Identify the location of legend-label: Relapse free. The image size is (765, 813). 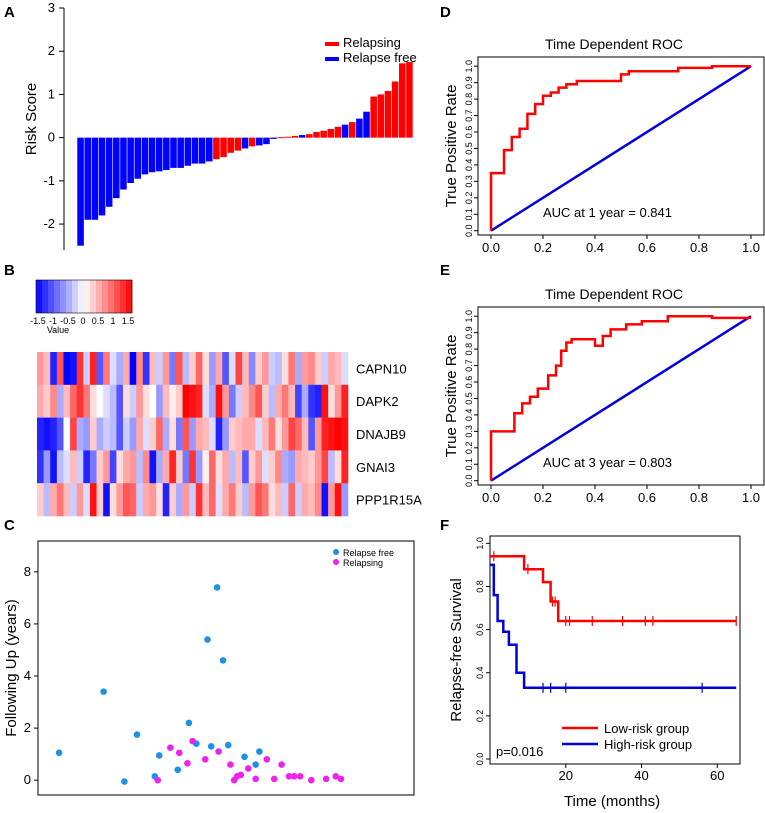
(368, 553).